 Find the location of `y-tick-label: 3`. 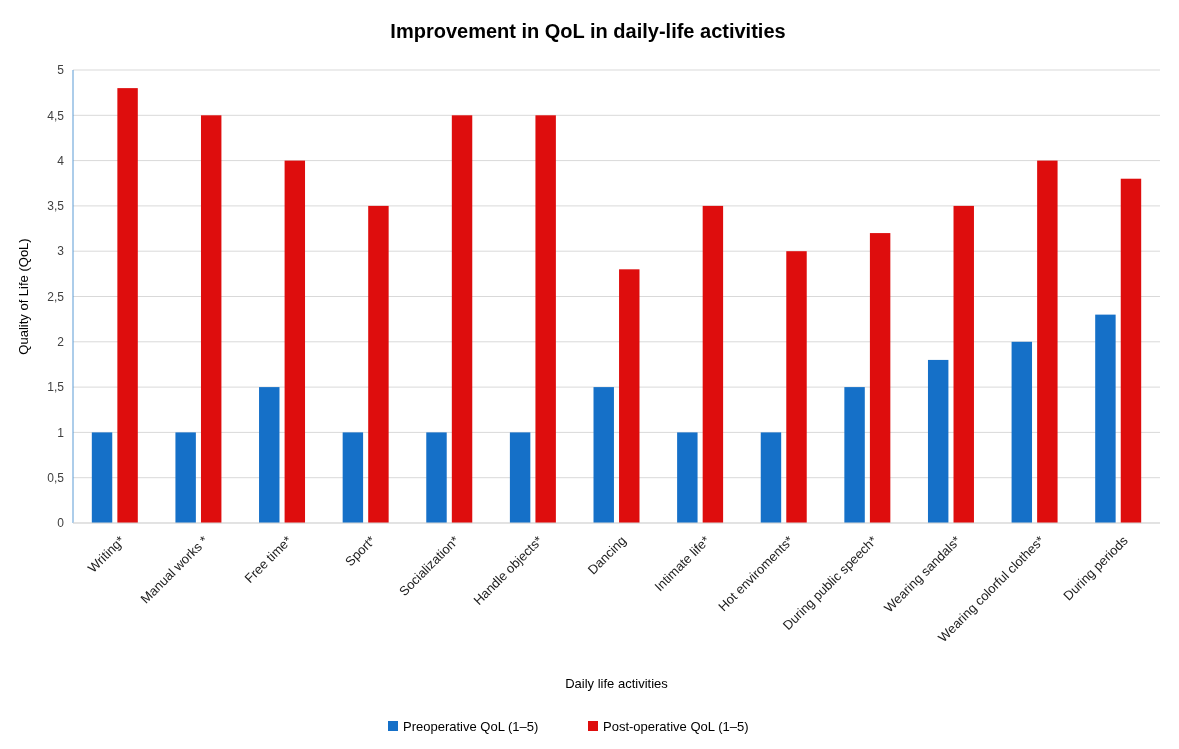

y-tick-label: 3 is located at coordinates (61, 251).